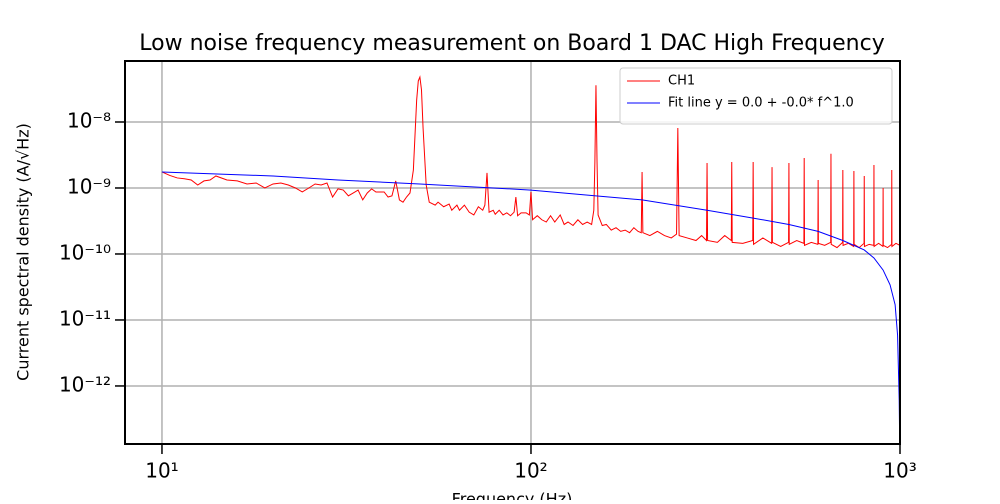  Describe the element at coordinates (89, 186) in the screenshot. I see `y-tick-label: 10⁻⁹` at that location.